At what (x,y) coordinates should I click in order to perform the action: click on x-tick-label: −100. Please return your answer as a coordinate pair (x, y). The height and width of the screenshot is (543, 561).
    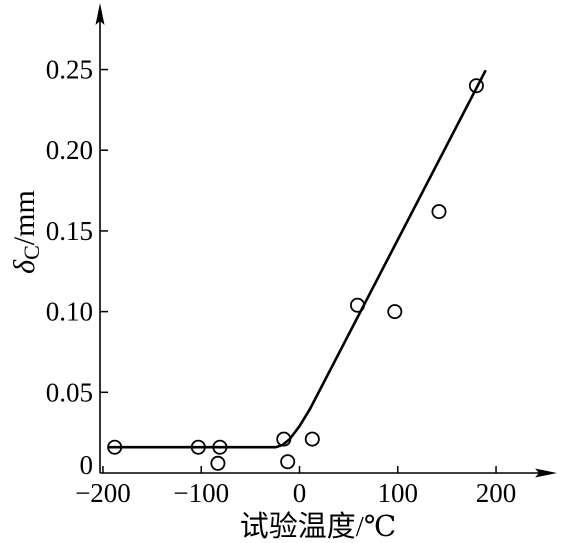
    Looking at the image, I should click on (201, 493).